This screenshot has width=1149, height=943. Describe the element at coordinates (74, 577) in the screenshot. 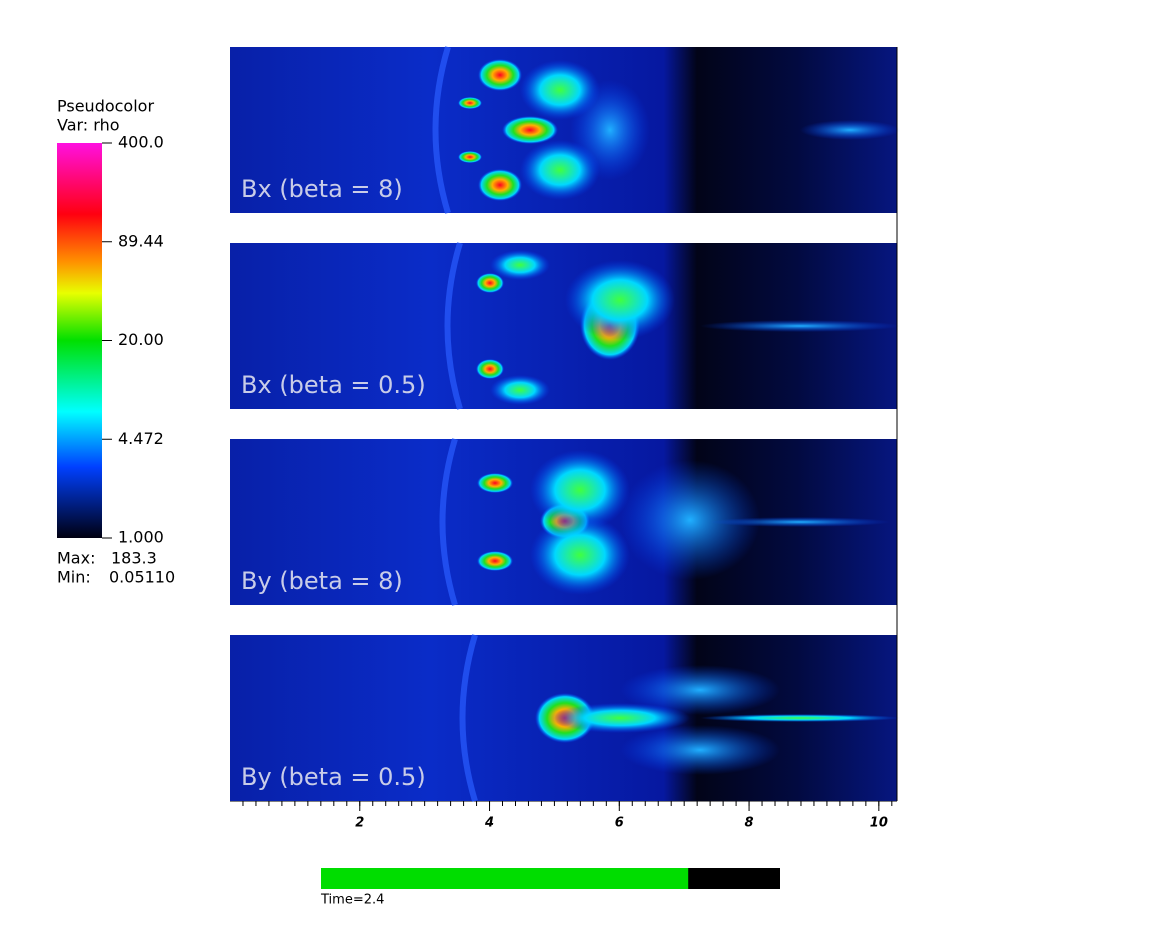

I see `legend-min-label: Min:` at that location.